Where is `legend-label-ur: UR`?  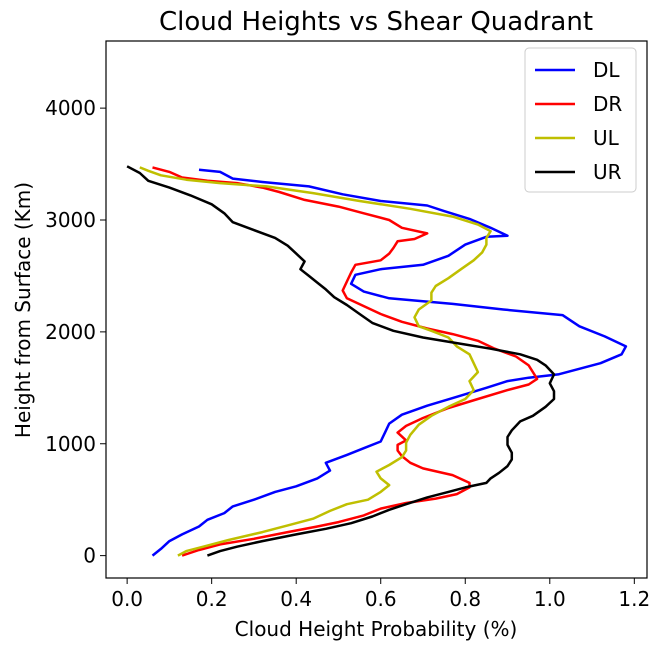 legend-label-ur: UR is located at coordinates (607, 172).